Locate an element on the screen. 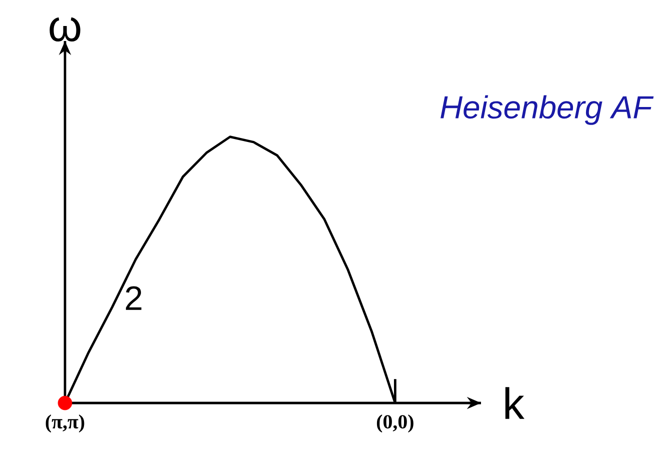  x-axis-title: k is located at coordinates (514, 403).